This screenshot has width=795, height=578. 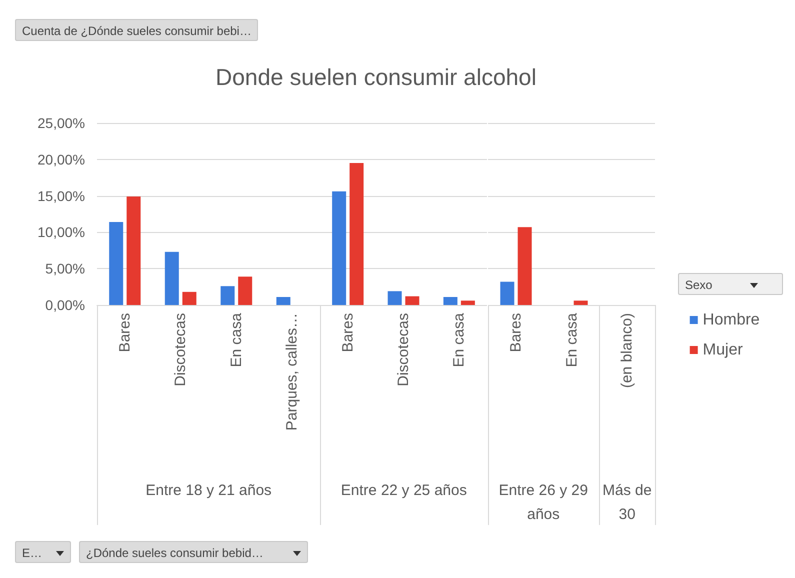 I want to click on x-axis-title: Entre 18 y 21 años, so click(x=208, y=491).